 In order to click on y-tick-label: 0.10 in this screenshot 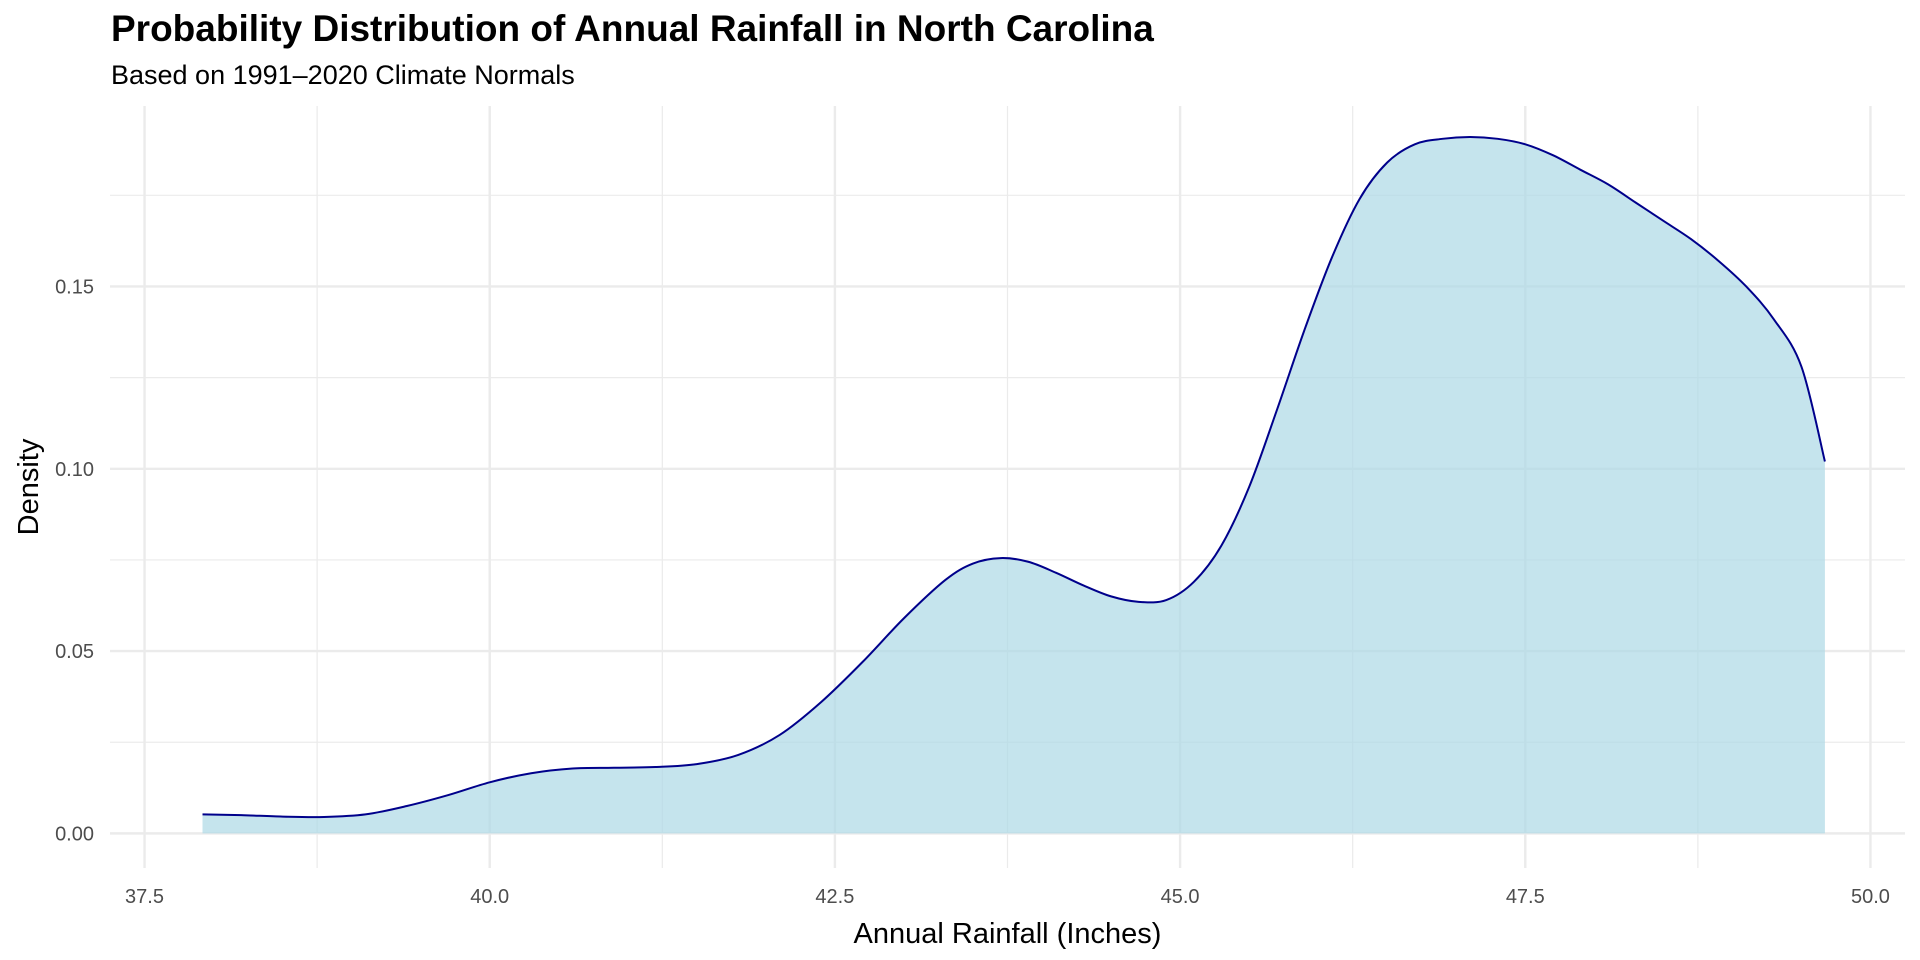, I will do `click(74, 470)`.